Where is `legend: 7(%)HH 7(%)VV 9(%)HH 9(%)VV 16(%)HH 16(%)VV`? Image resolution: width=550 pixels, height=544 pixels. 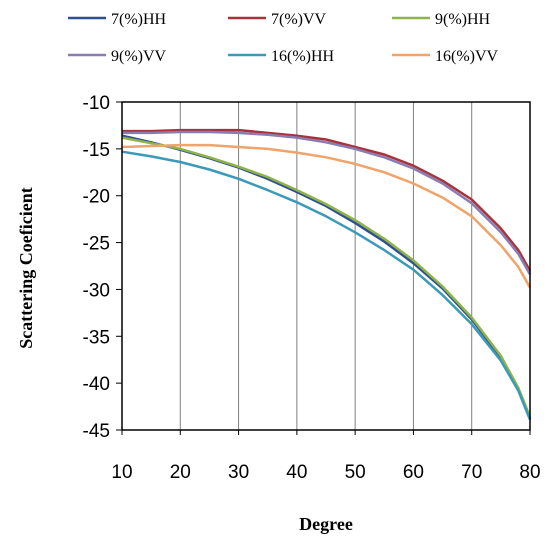
legend: 7(%)HH 7(%)VV 9(%)HH 9(%)VV 16(%)HH 16(%)VV is located at coordinates (283, 38).